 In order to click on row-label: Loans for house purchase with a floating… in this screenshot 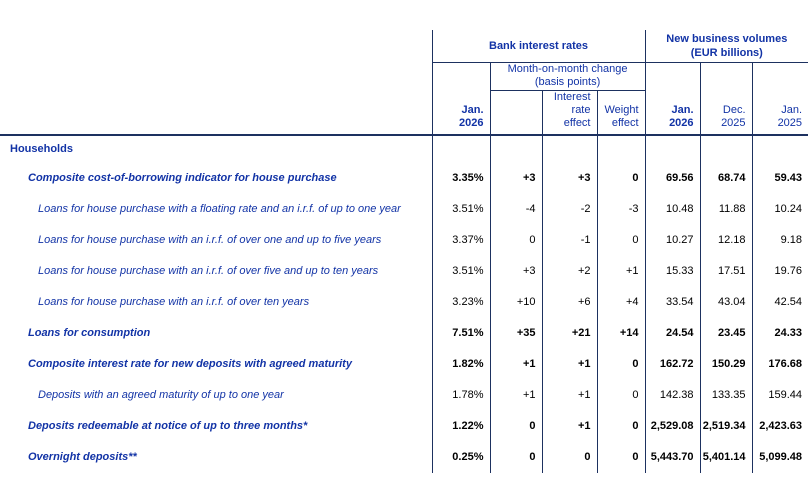, I will do `click(219, 209)`.